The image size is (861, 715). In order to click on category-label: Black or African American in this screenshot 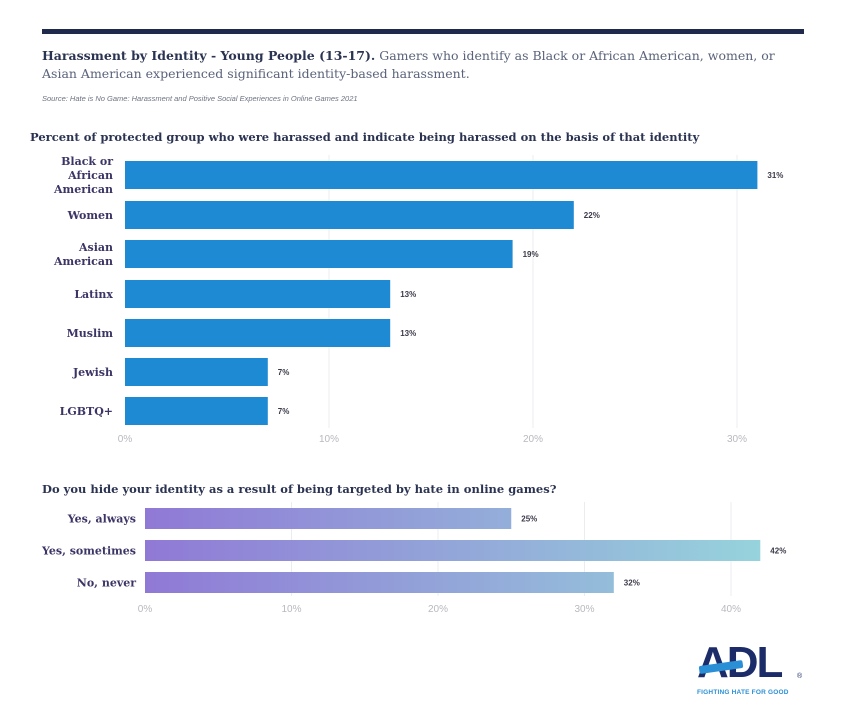, I will do `click(83, 175)`.